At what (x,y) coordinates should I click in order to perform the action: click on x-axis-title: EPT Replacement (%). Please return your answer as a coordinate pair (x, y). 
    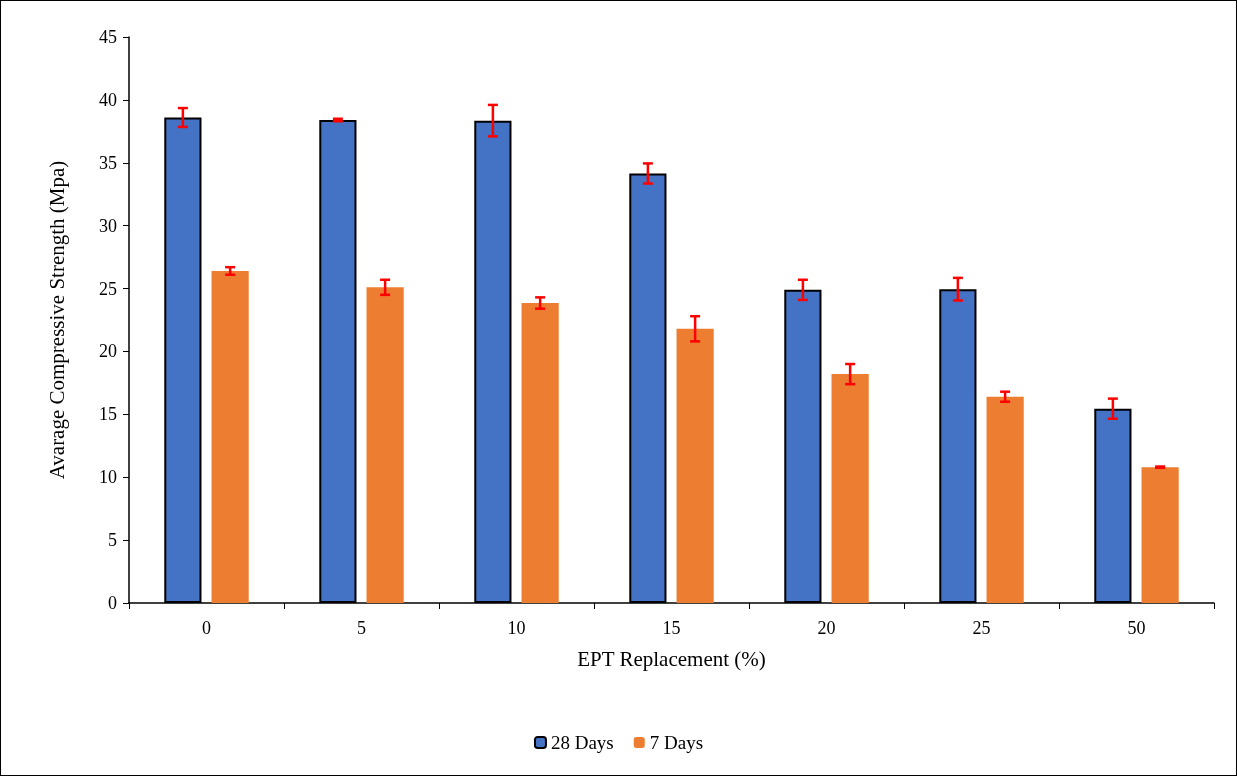
    Looking at the image, I should click on (671, 658).